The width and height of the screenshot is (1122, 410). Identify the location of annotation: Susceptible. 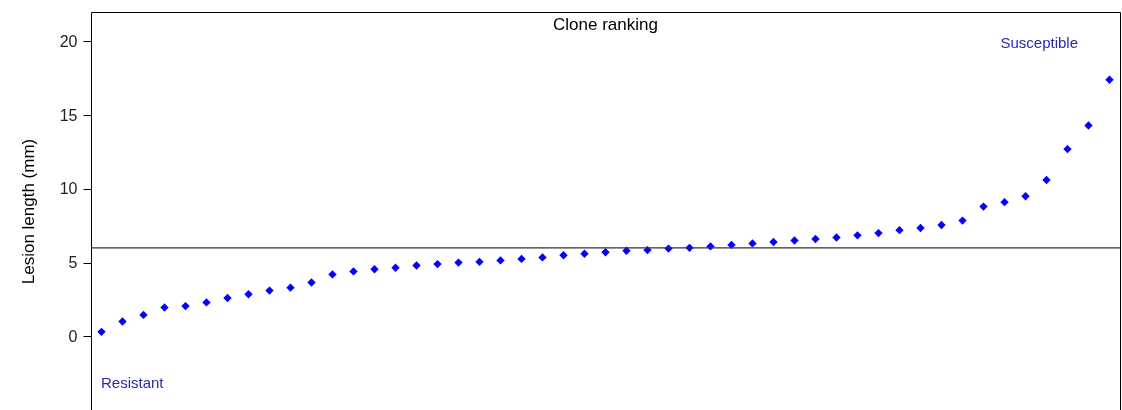
(1039, 42).